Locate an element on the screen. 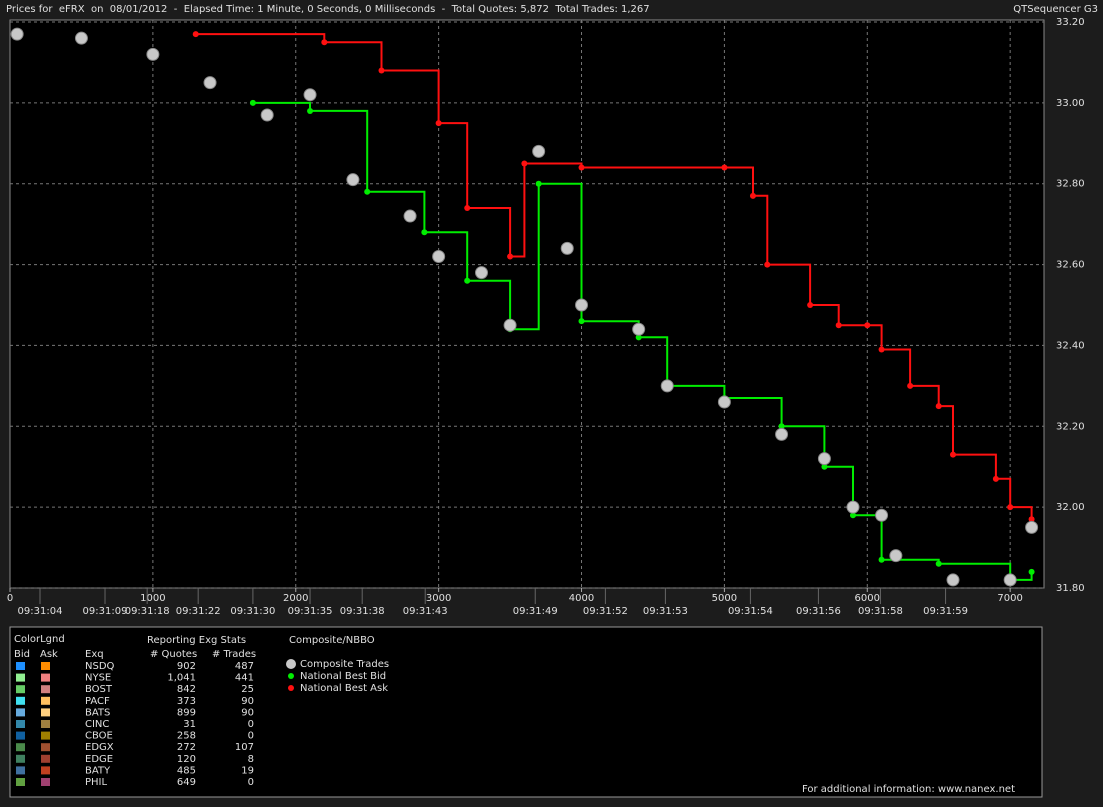 The height and width of the screenshot is (807, 1103). quotes: 899 is located at coordinates (186, 712).